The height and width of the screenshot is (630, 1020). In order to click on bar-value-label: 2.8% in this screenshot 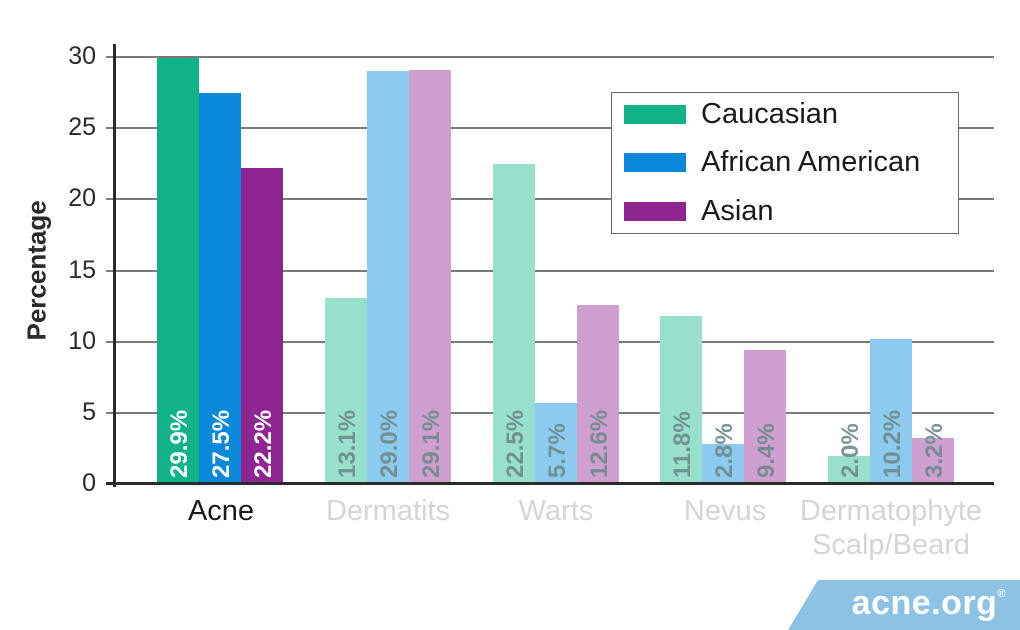, I will do `click(724, 450)`.